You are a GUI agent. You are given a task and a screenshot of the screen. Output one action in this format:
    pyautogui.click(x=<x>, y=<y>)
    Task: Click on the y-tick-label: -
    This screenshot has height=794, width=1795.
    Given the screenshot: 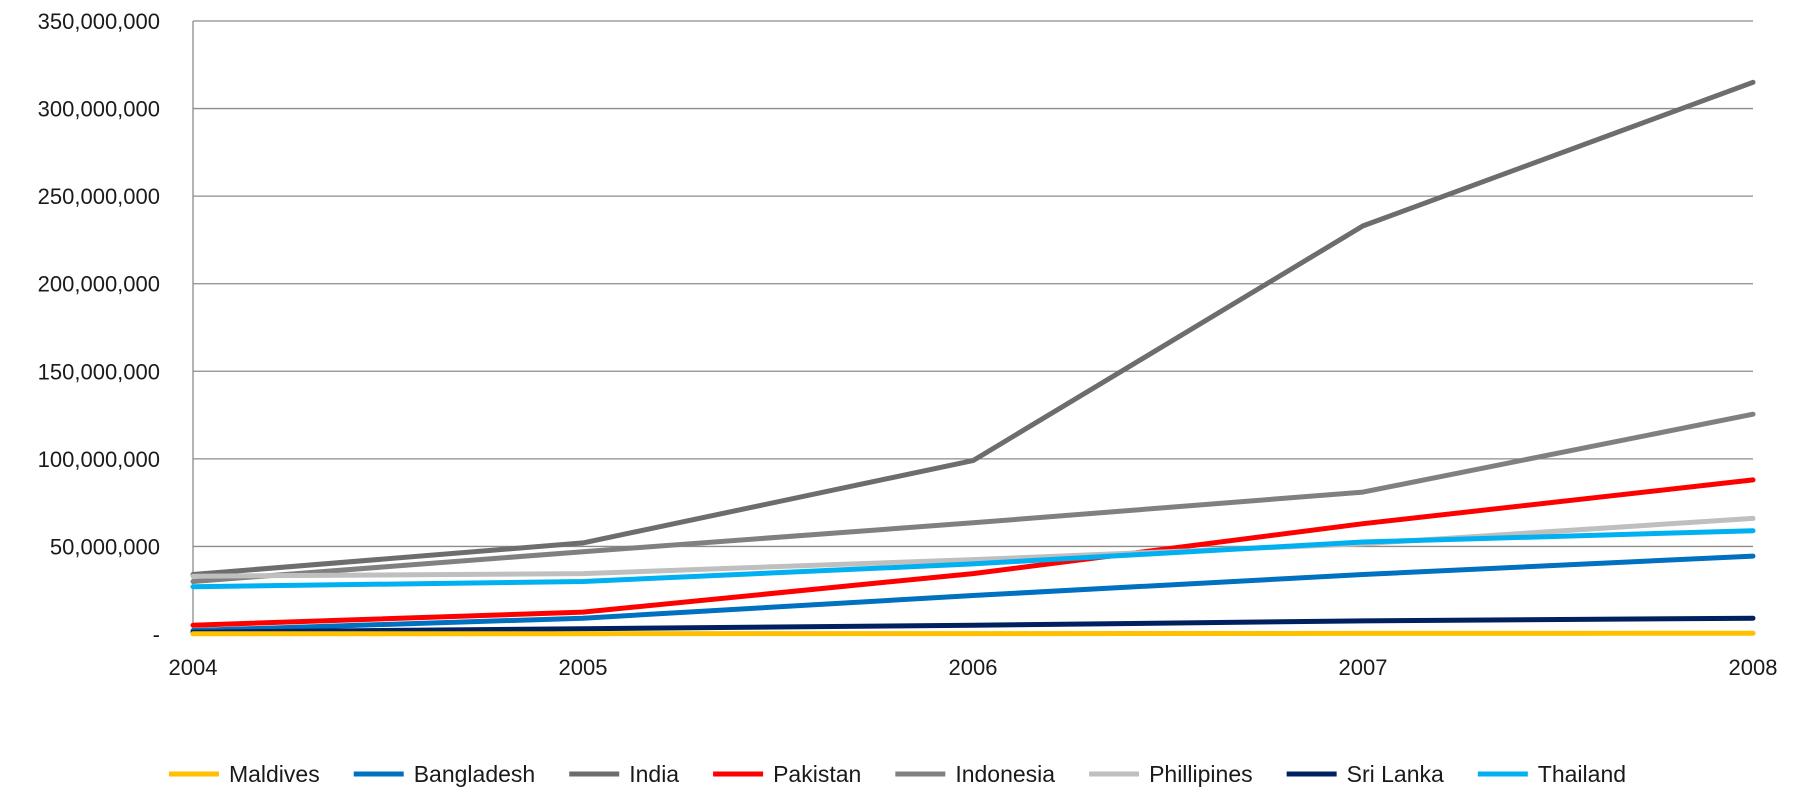 What is the action you would take?
    pyautogui.click(x=156, y=634)
    